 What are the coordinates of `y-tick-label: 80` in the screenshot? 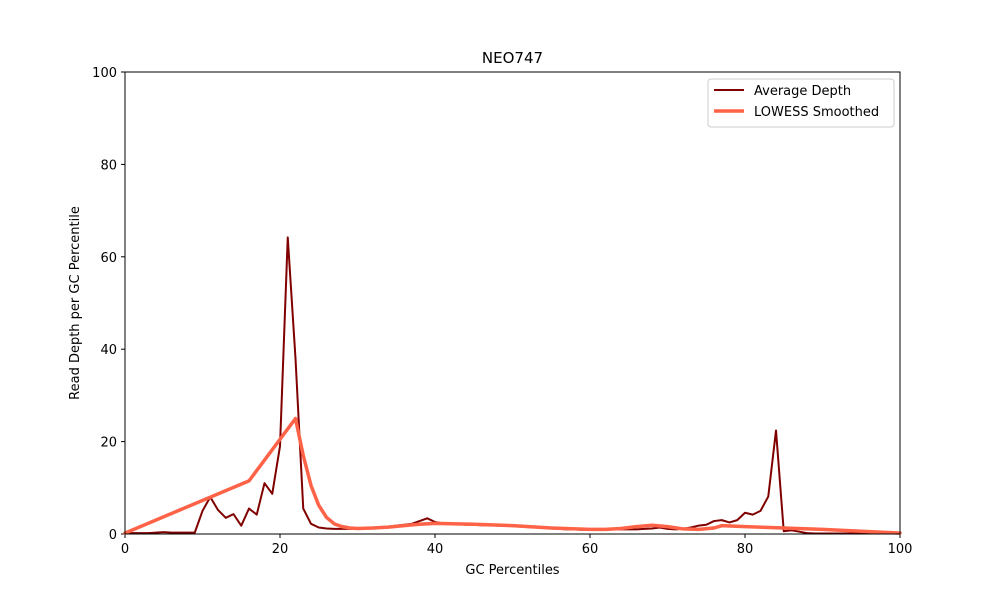 It's located at (108, 165).